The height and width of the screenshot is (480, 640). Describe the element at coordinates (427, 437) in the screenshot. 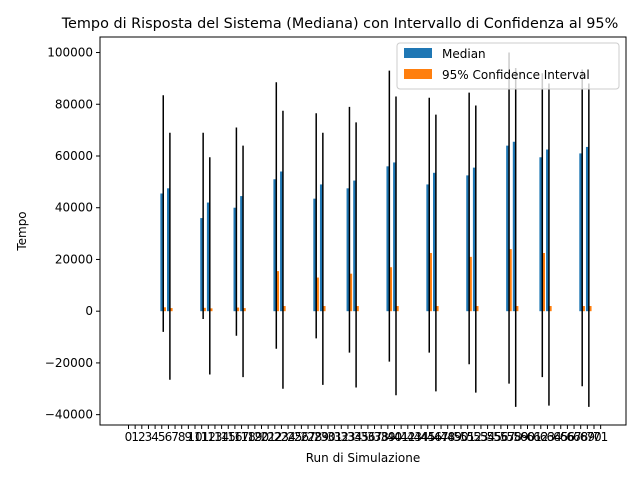

I see `x-tick-label: 45` at that location.